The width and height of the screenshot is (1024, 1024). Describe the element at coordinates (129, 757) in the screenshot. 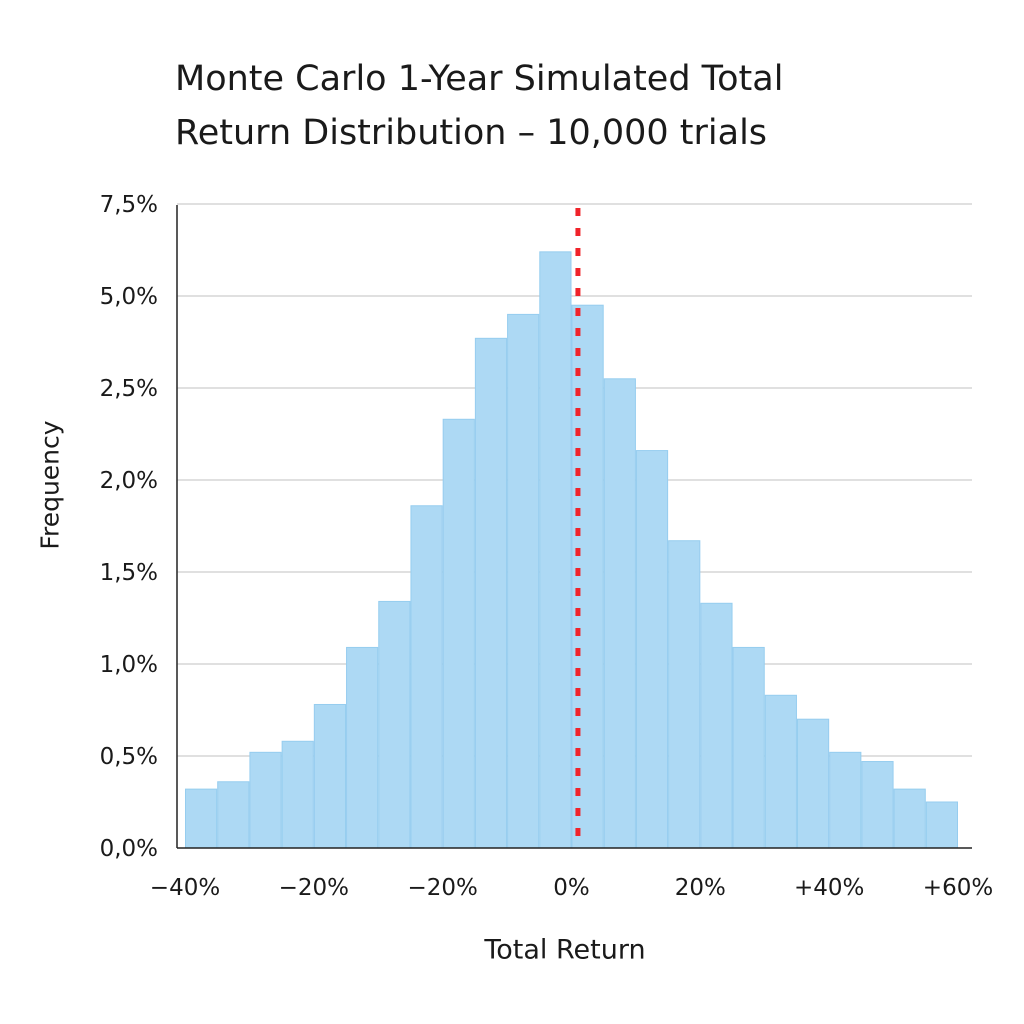

I see `y-tick-label: 0,5%` at that location.